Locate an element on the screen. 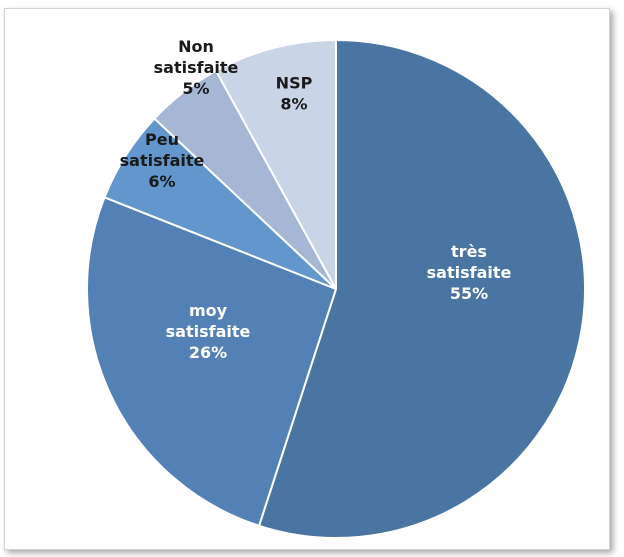  slice-label-line: très is located at coordinates (469, 251).